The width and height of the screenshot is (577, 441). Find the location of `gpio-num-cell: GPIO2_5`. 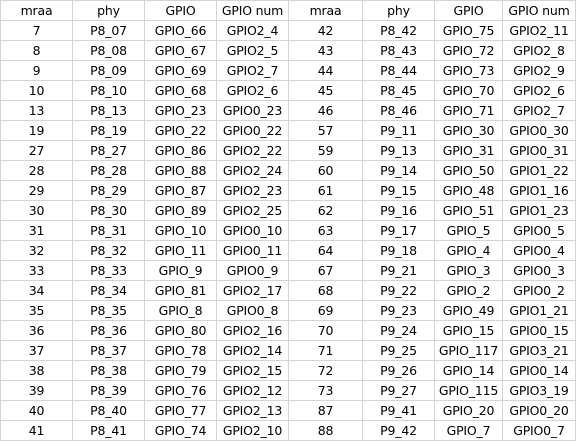

gpio-num-cell: GPIO2_5 is located at coordinates (252, 50).